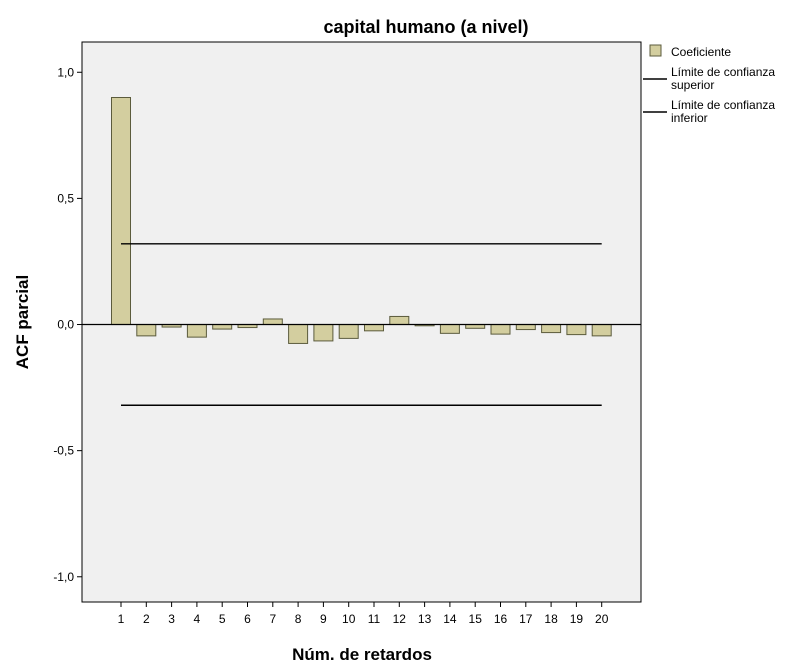  I want to click on x-tick-label: 2, so click(146, 619).